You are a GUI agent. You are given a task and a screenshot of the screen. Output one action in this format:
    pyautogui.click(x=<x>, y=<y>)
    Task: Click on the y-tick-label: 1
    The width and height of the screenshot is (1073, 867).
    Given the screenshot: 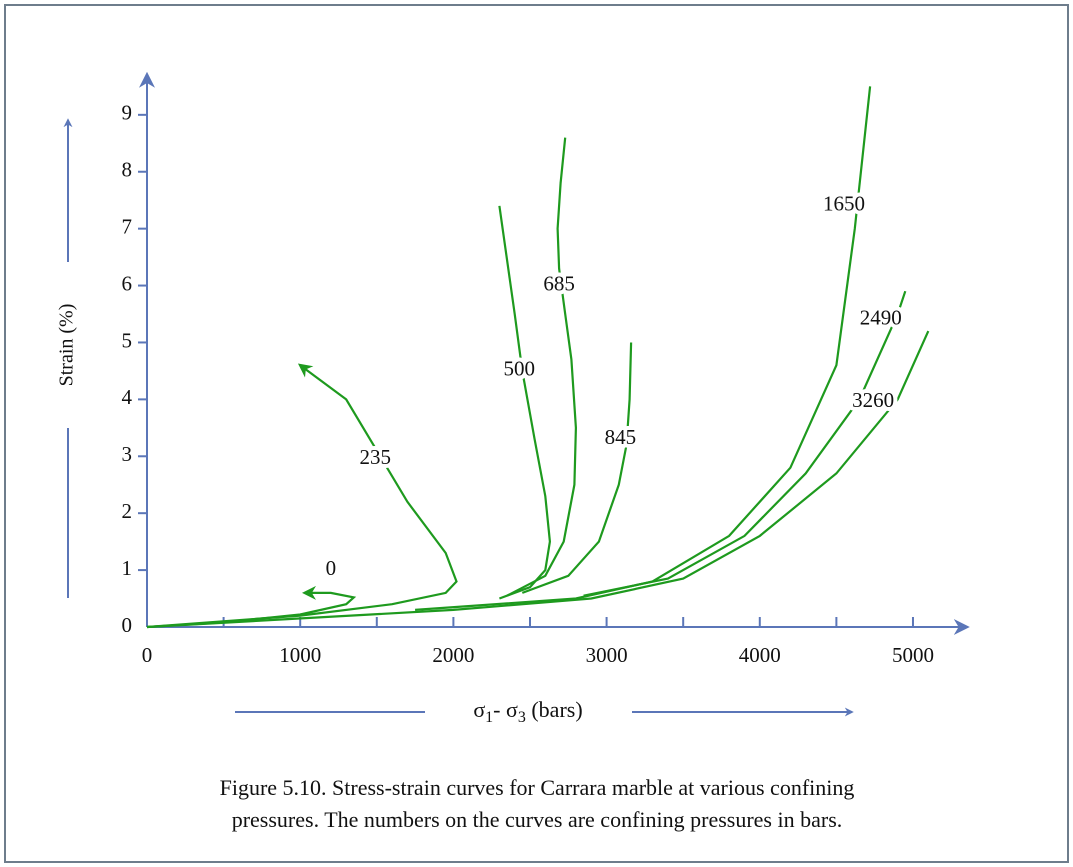 What is the action you would take?
    pyautogui.click(x=127, y=568)
    